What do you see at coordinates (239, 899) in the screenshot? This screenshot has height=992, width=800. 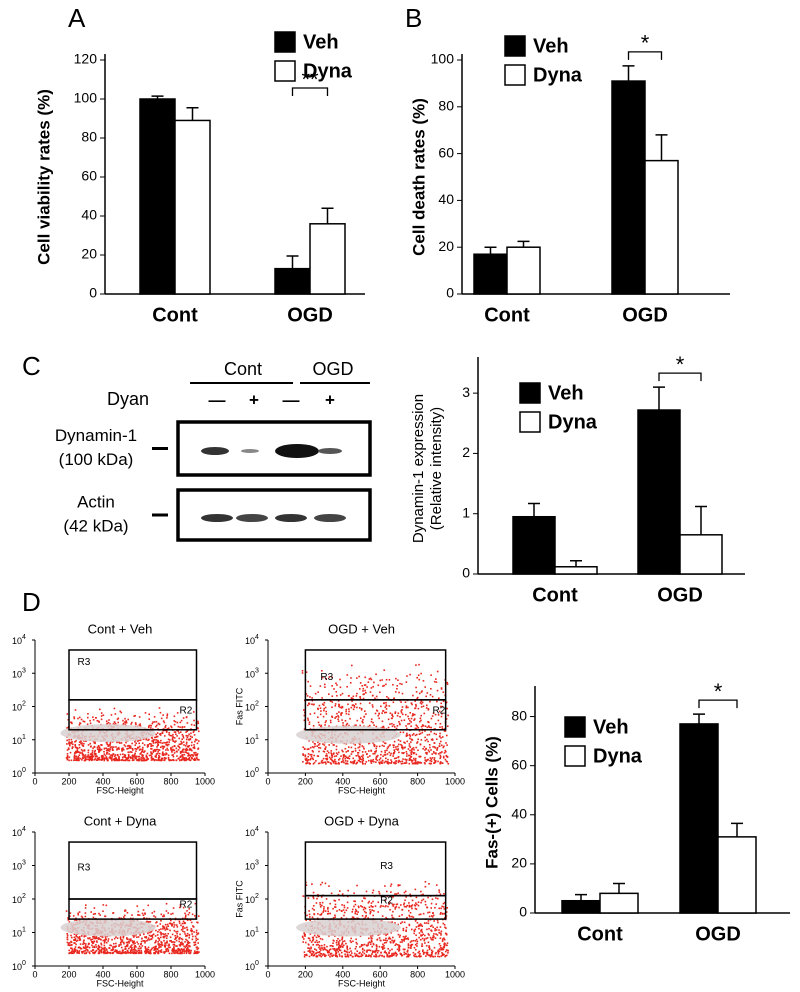 I see `y-axis-label: Fas FITC` at bounding box center [239, 899].